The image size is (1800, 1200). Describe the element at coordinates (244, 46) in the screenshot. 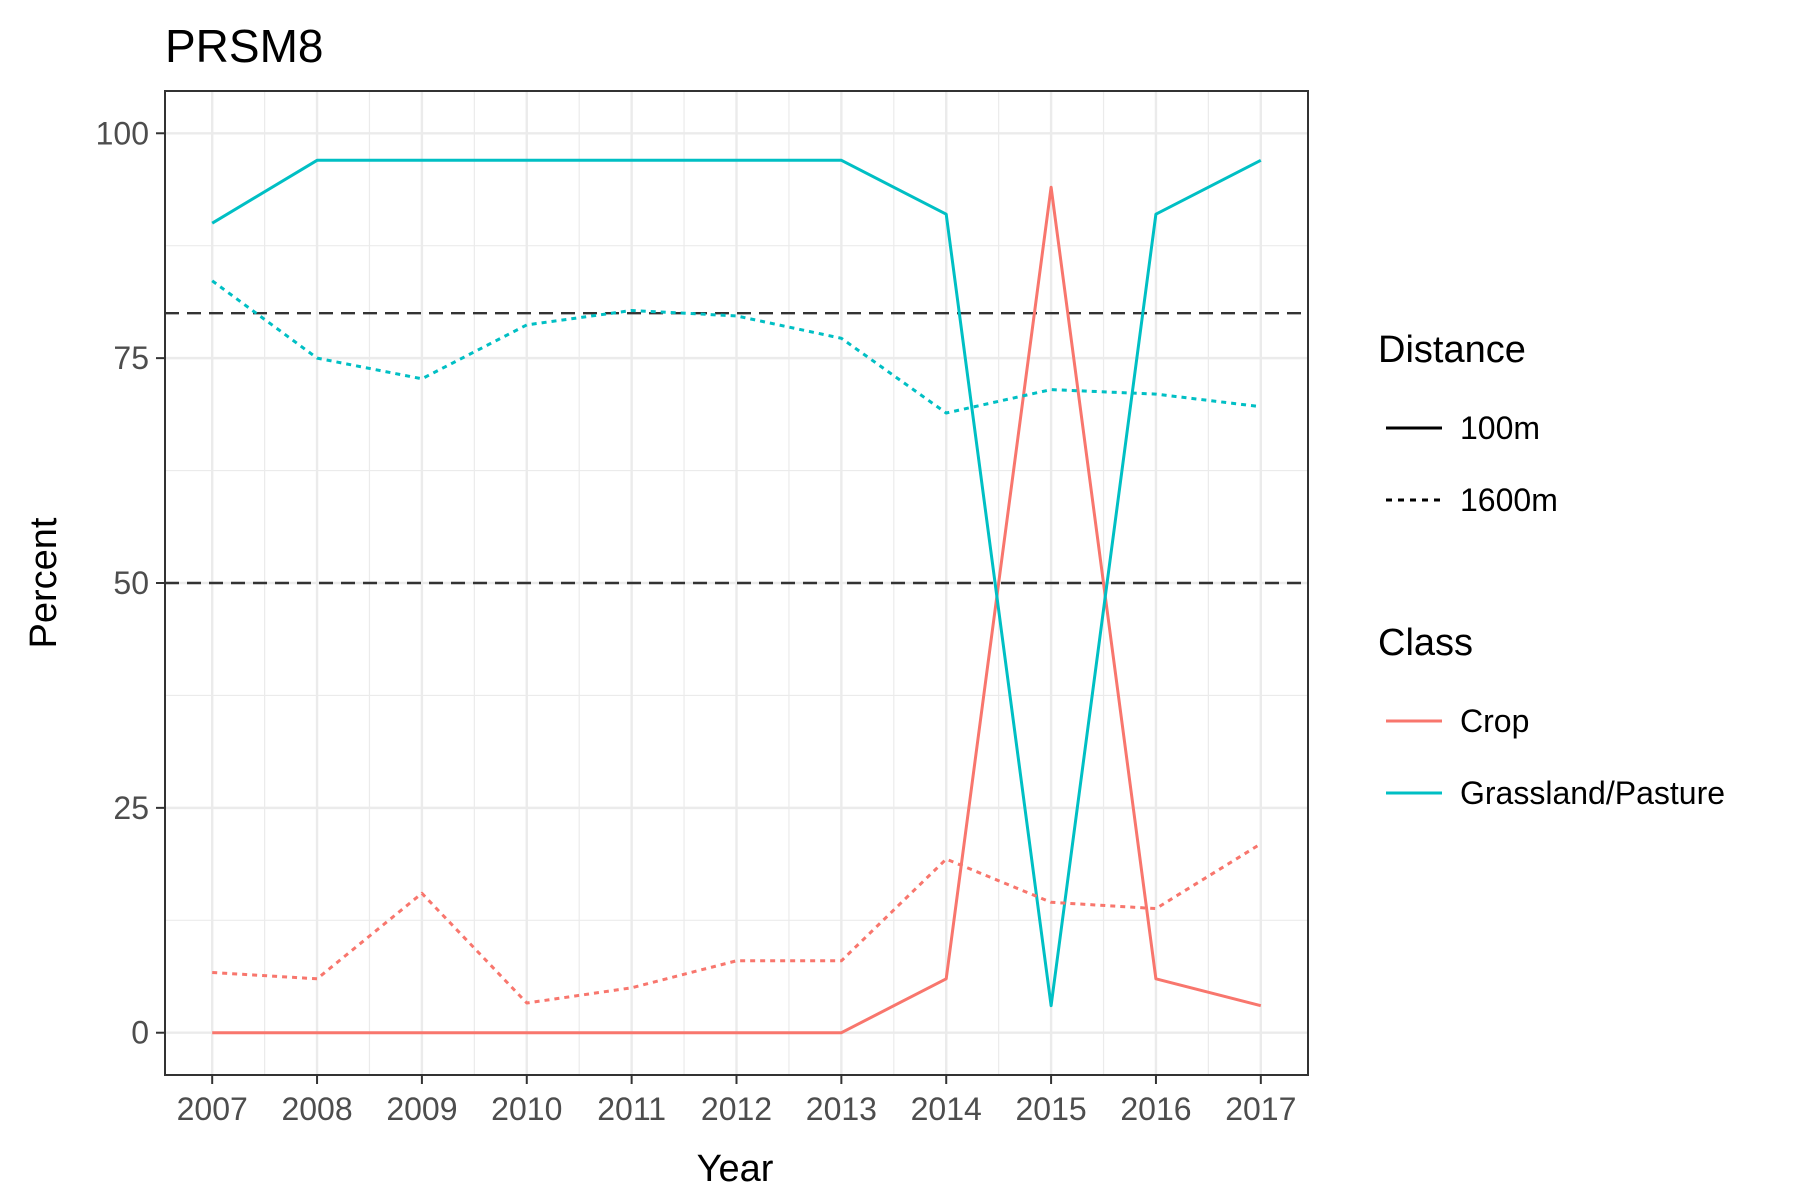

I see `chart-title: PRSM8` at that location.